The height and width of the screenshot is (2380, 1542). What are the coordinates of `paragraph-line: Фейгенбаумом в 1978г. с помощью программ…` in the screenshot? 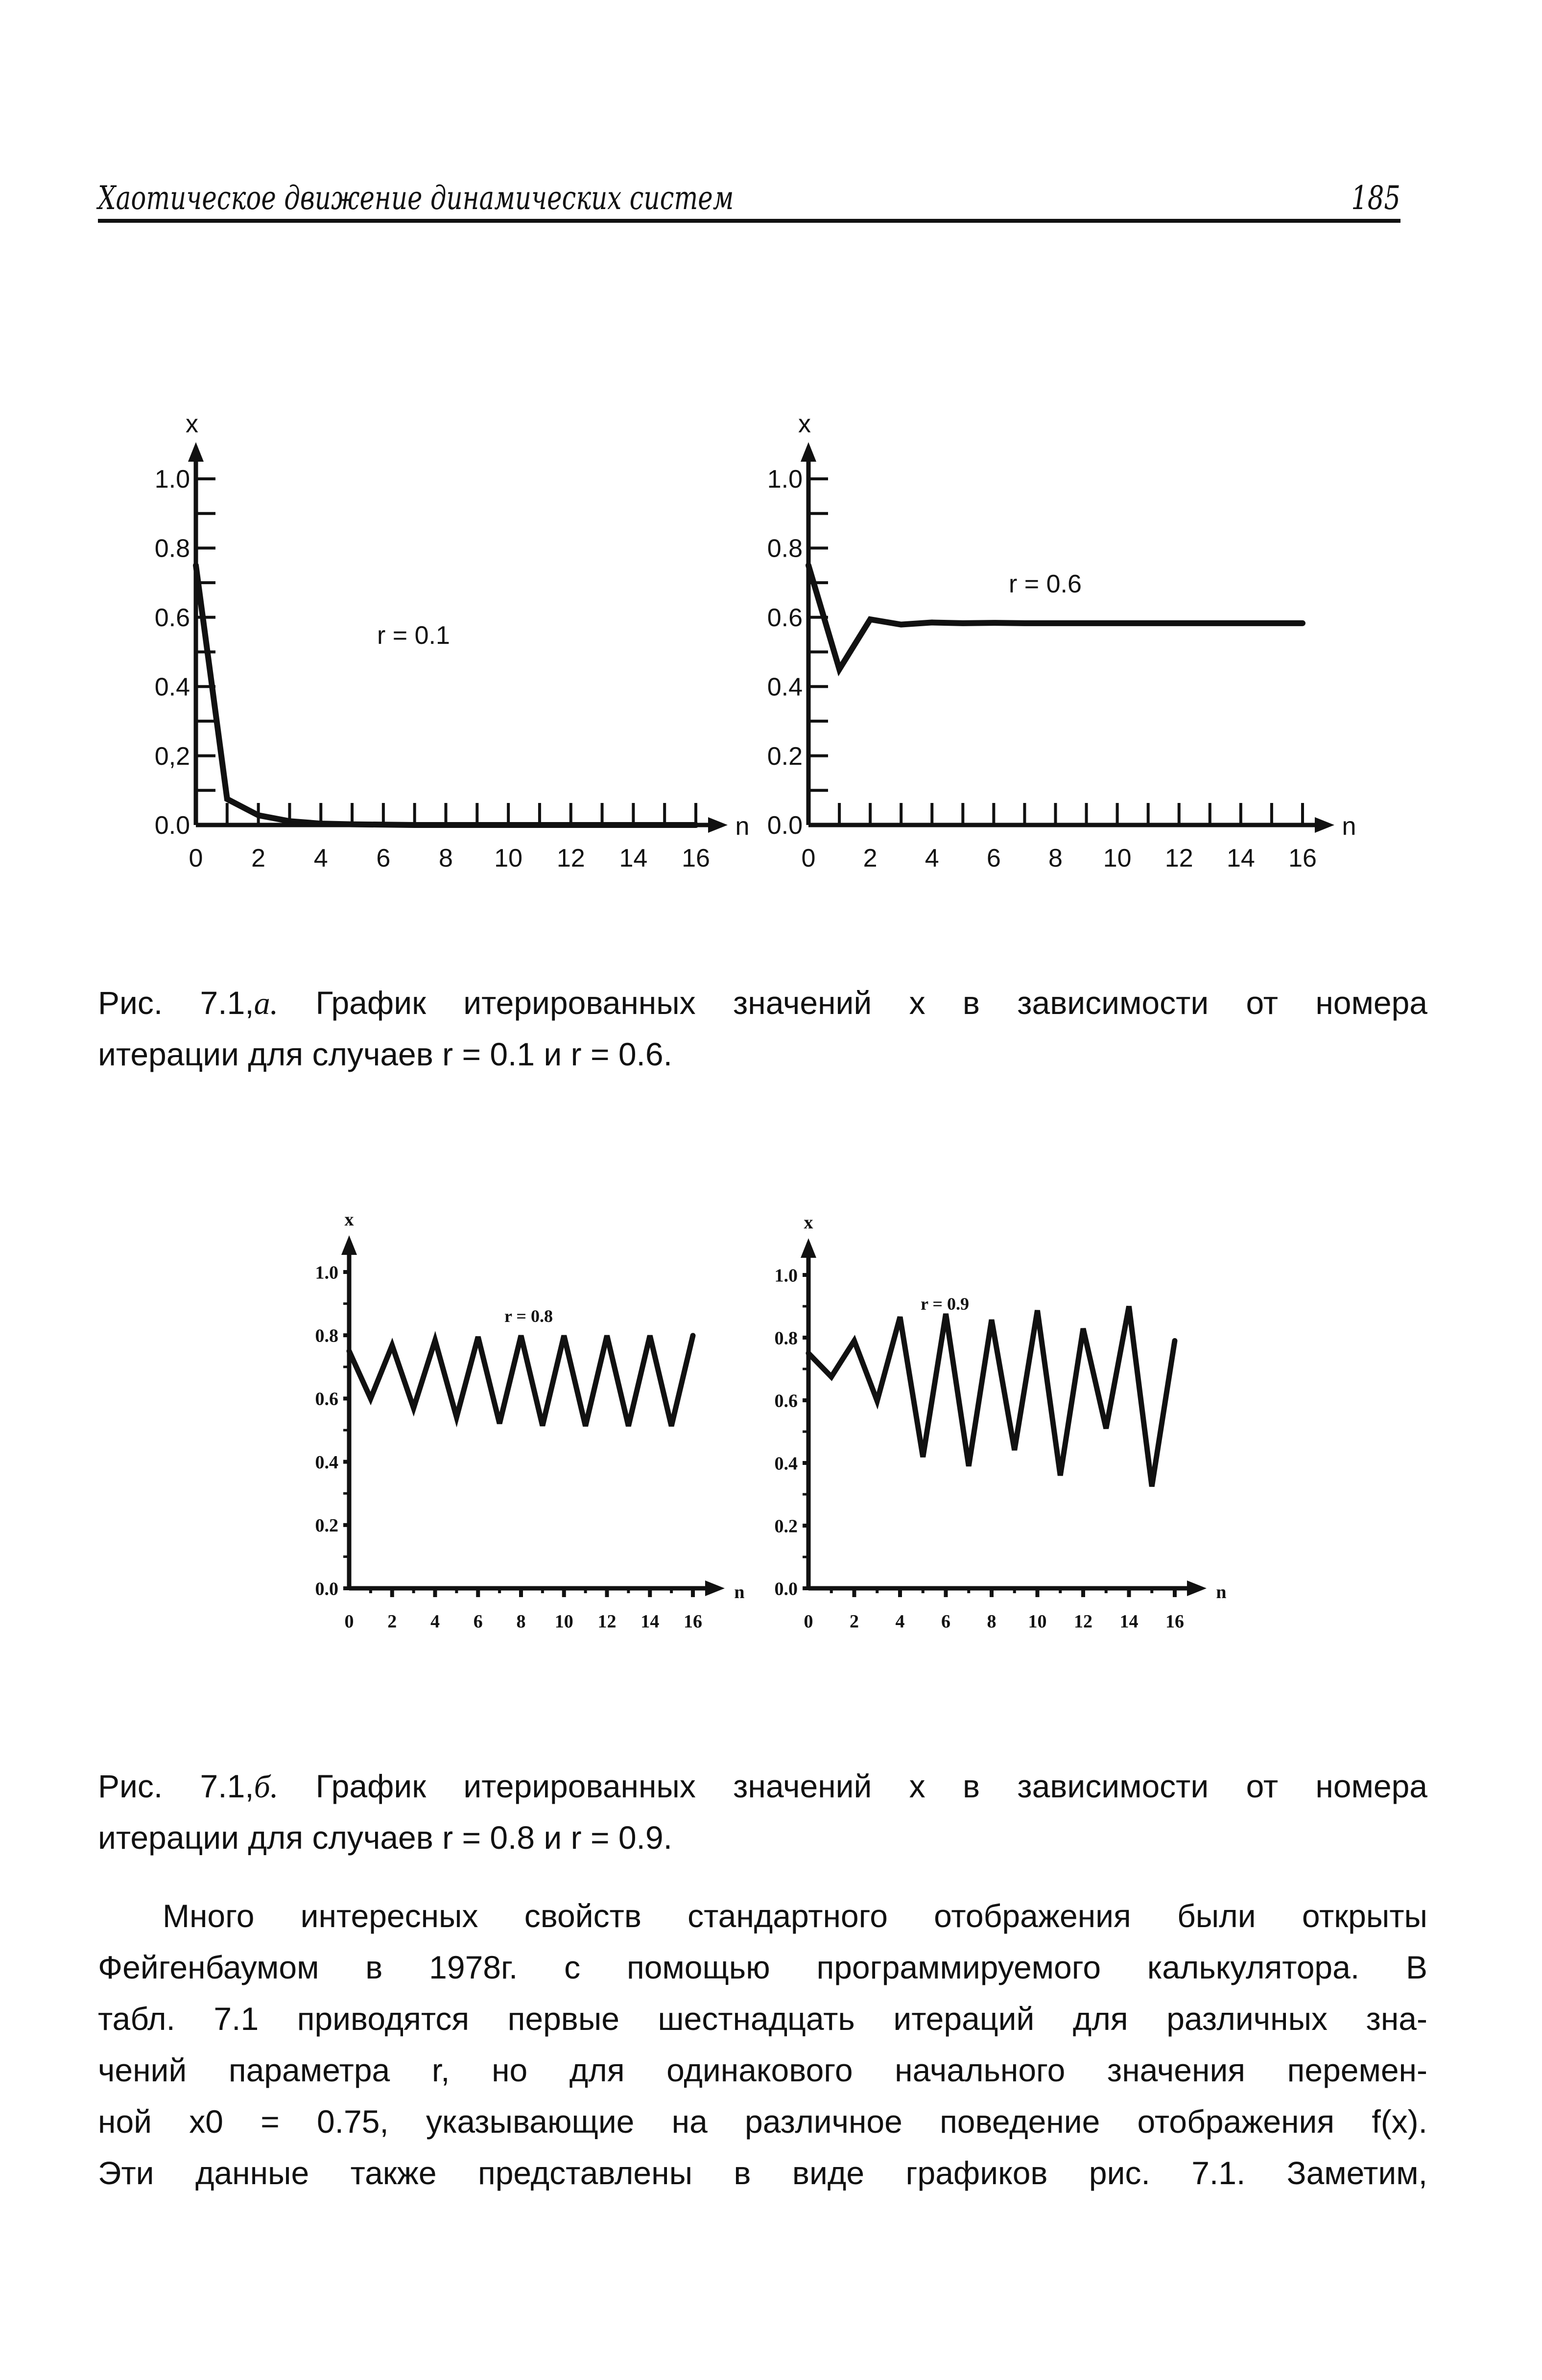 It's located at (762, 1967).